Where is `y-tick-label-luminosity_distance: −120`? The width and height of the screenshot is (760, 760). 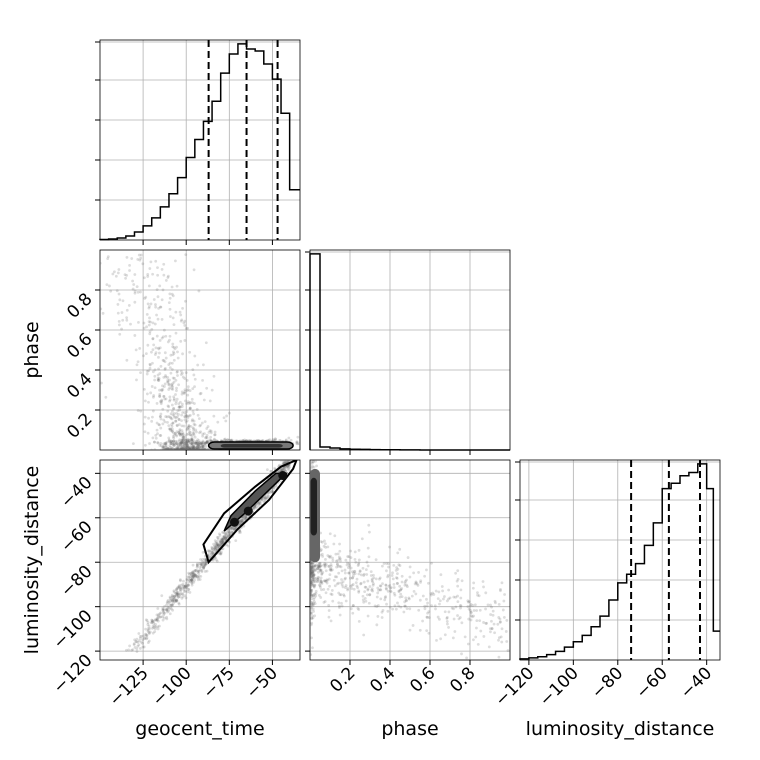
y-tick-label-luminosity_distance: −120 is located at coordinates (72, 674).